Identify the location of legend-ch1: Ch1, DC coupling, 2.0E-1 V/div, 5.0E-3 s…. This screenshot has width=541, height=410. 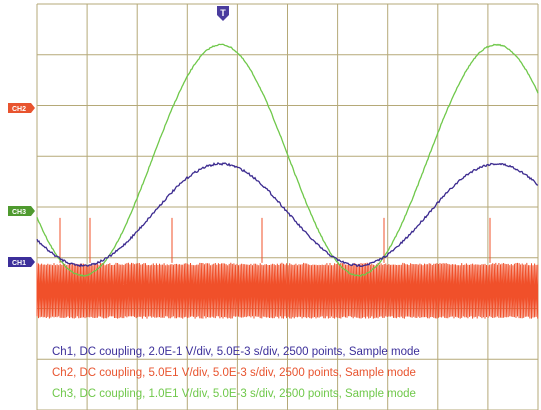
(236, 352).